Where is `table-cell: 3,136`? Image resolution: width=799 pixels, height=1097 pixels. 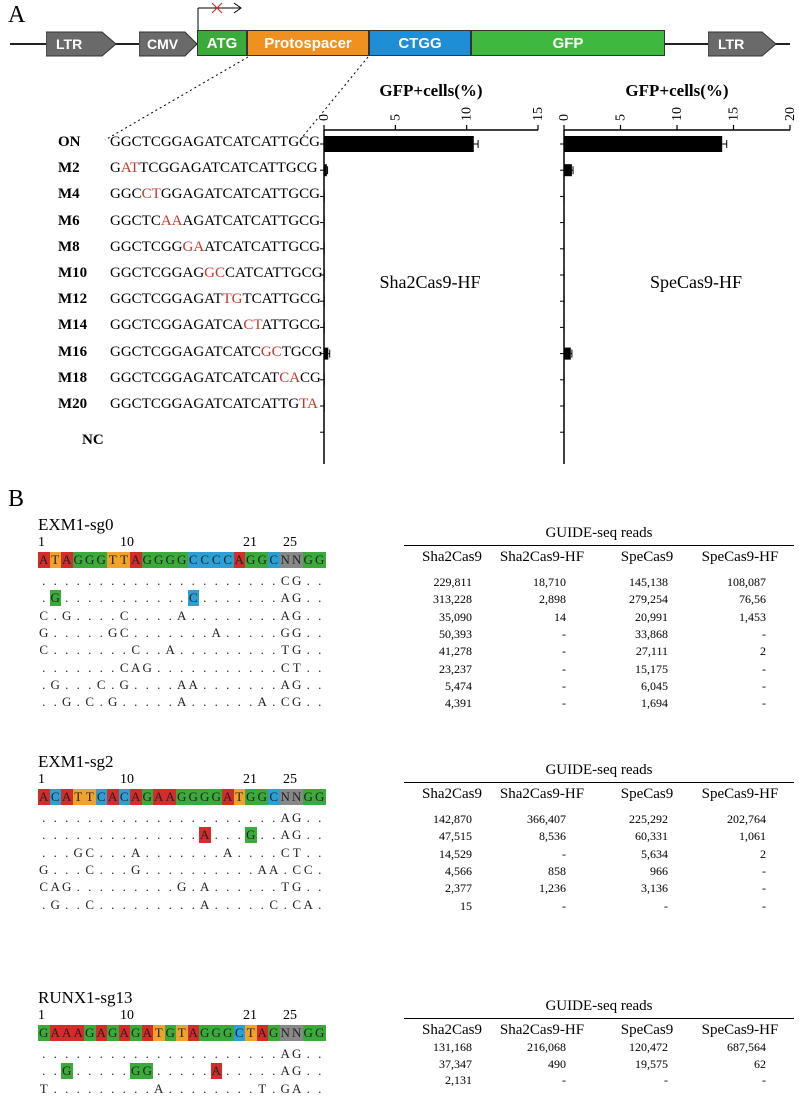 table-cell: 3,136 is located at coordinates (654, 888).